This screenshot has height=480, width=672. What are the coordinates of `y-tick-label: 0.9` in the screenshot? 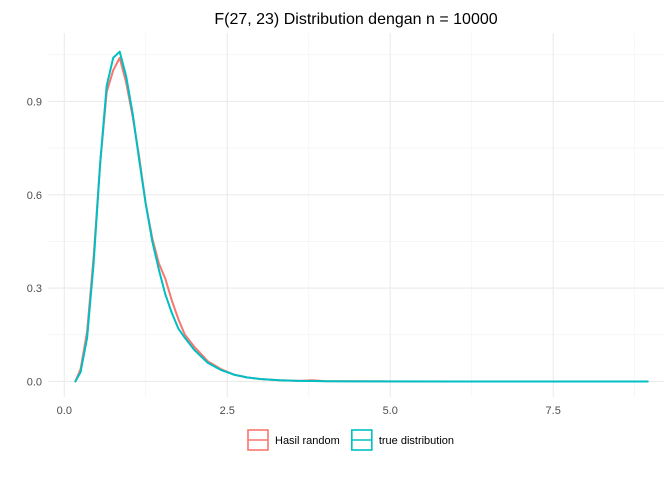 It's located at (34, 102).